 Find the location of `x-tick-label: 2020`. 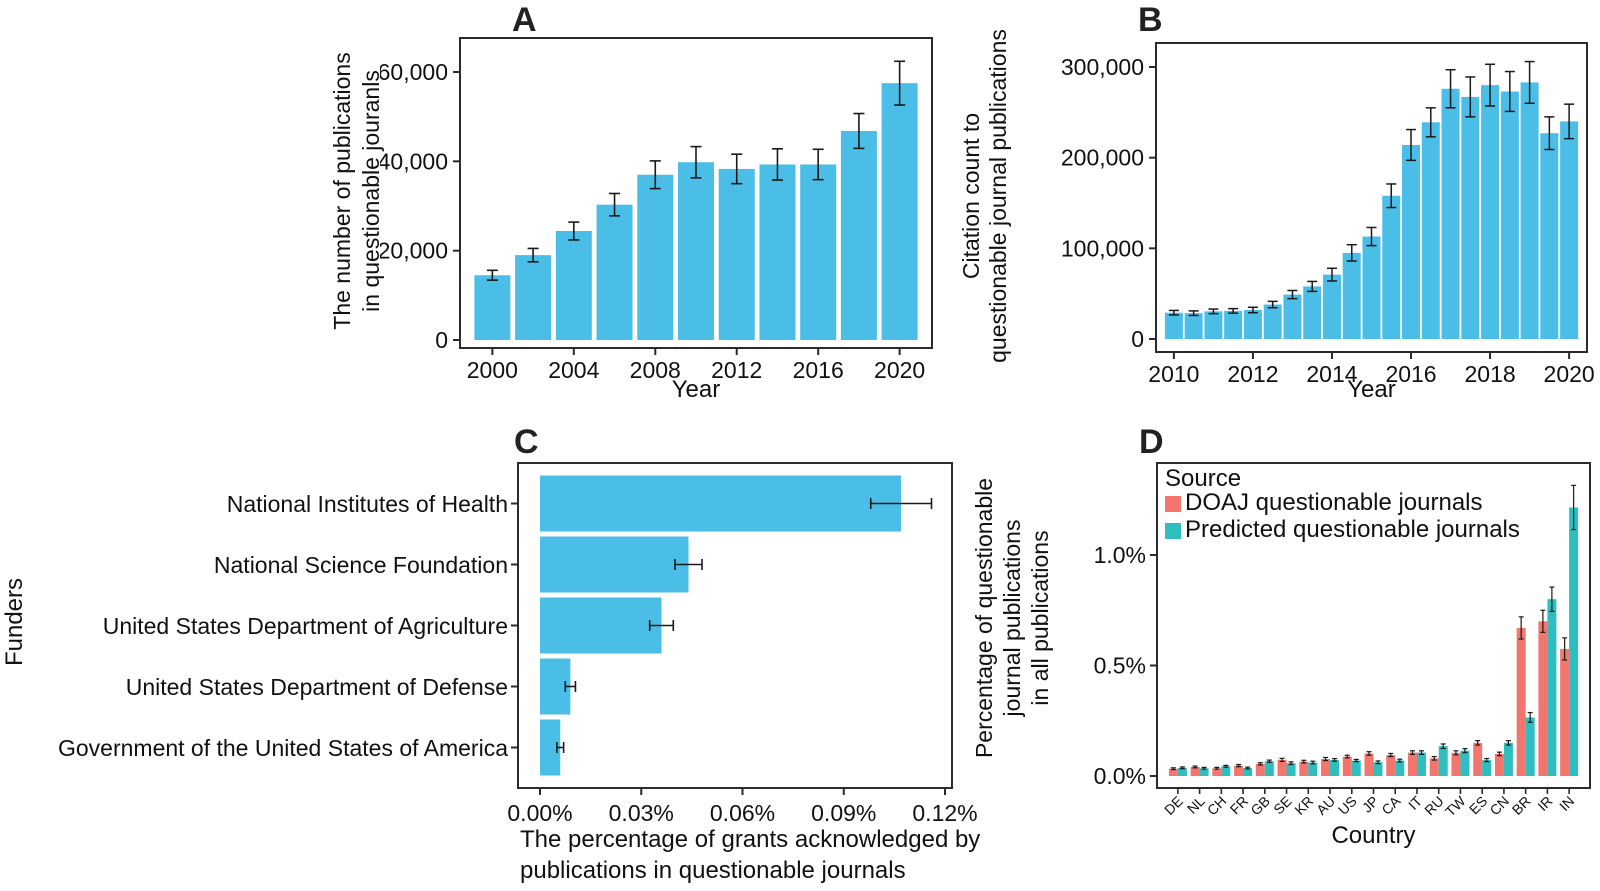

x-tick-label: 2020 is located at coordinates (899, 370).